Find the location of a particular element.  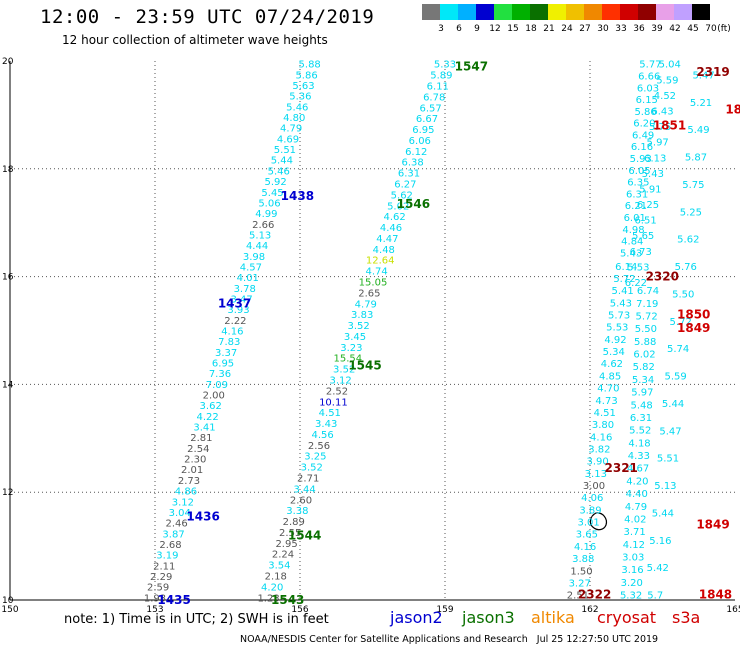

colorbar-label: 3 is located at coordinates (441, 29).